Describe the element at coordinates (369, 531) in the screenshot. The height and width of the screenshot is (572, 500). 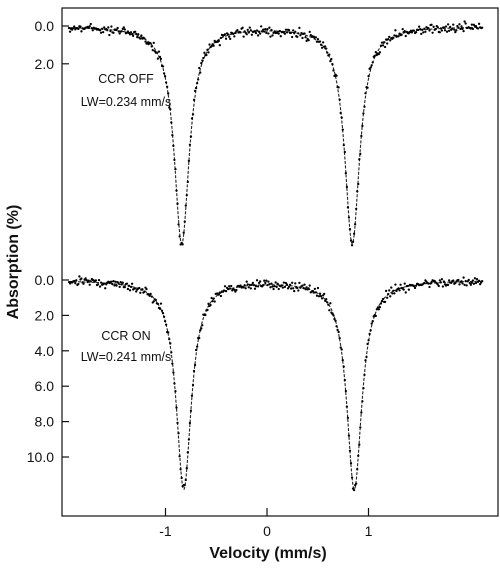
I see `x-tick-label: 1` at that location.